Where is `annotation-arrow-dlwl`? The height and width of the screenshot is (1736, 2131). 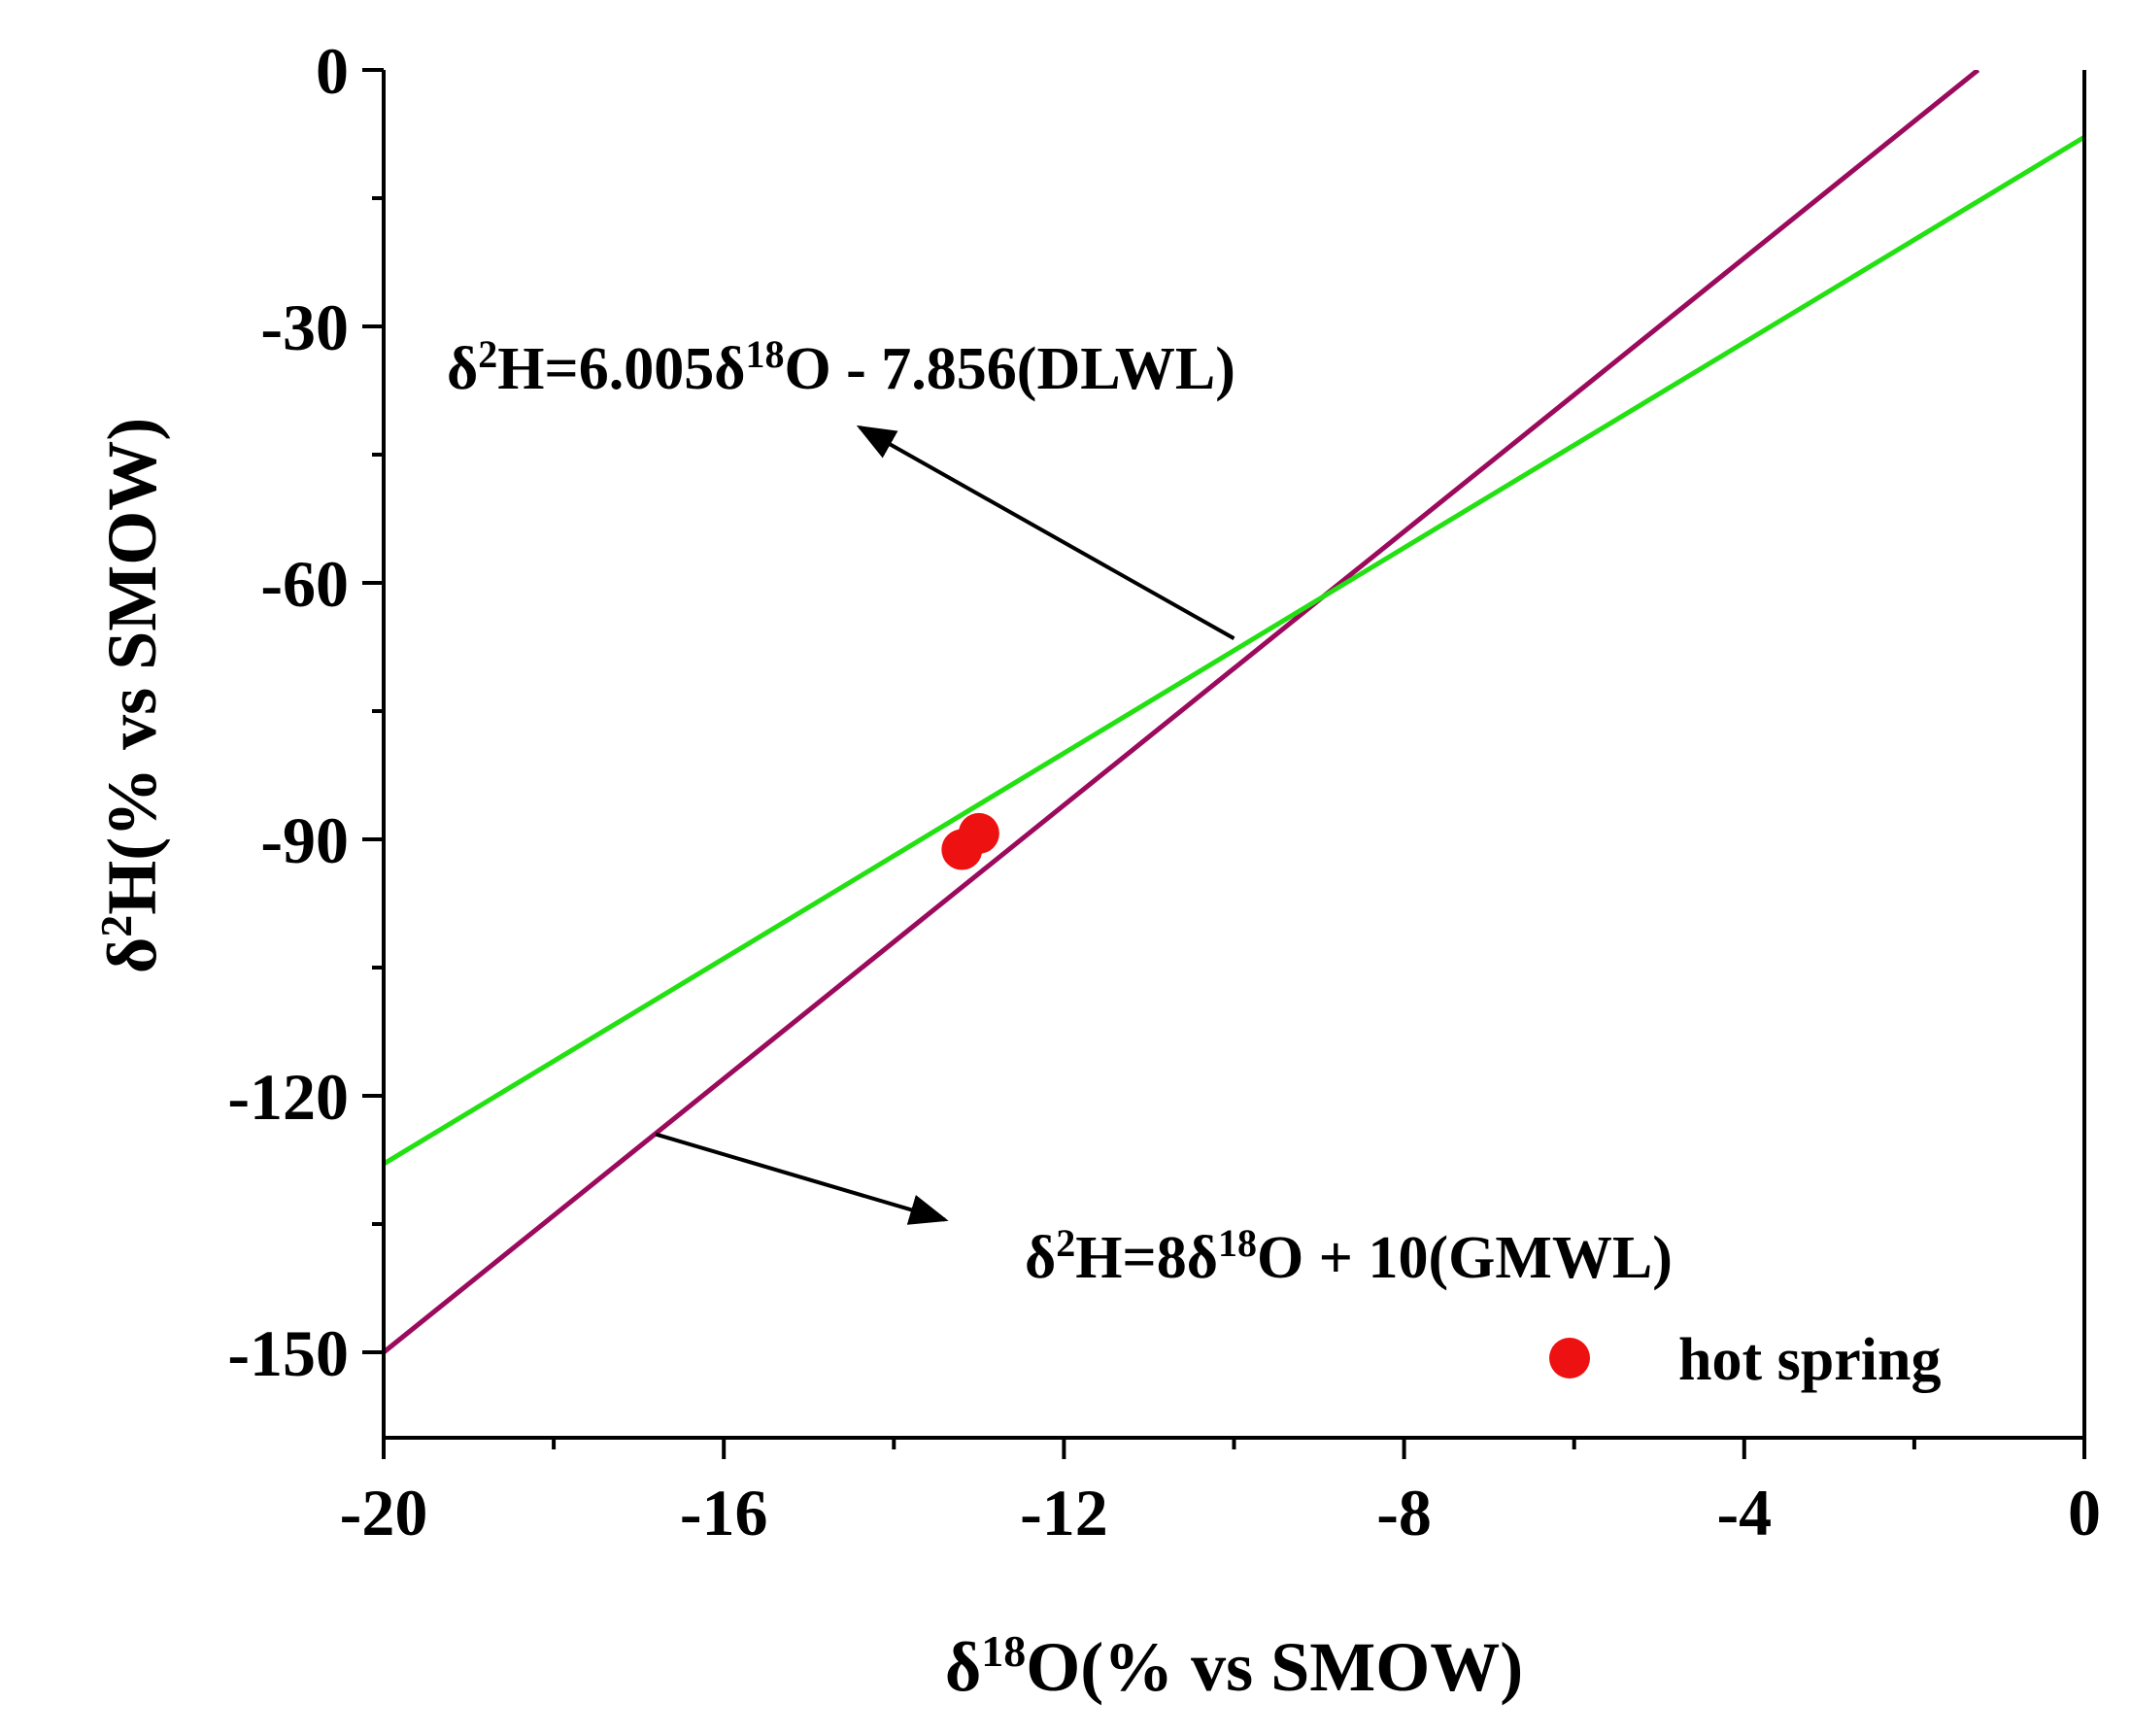
annotation-arrow-dlwl is located at coordinates (1045, 533).